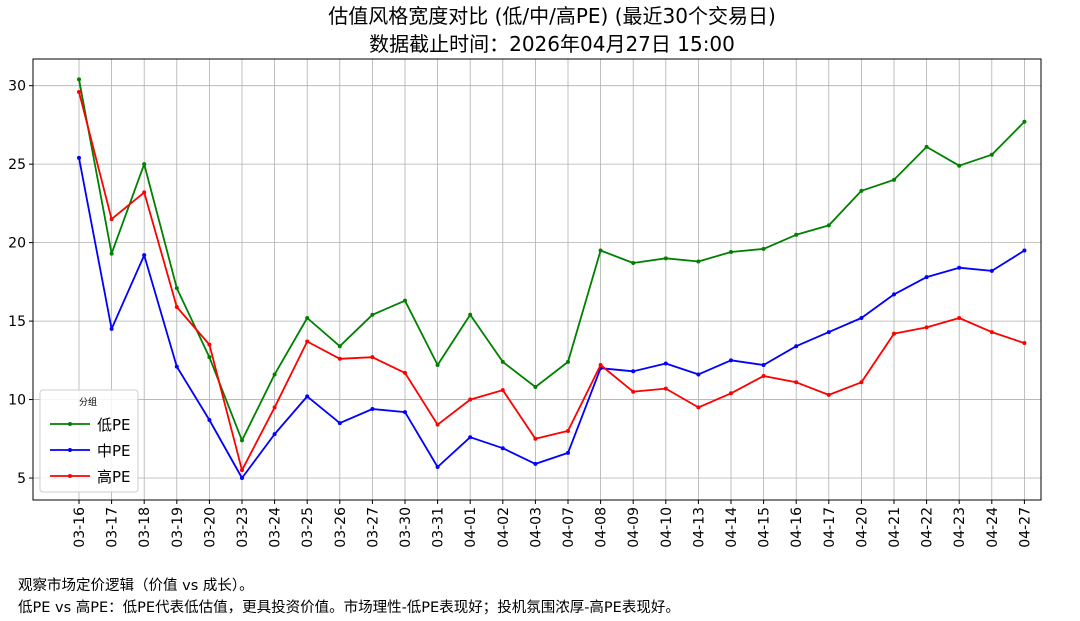 The width and height of the screenshot is (1080, 621). I want to click on x-tick-label: 03-25, so click(308, 527).